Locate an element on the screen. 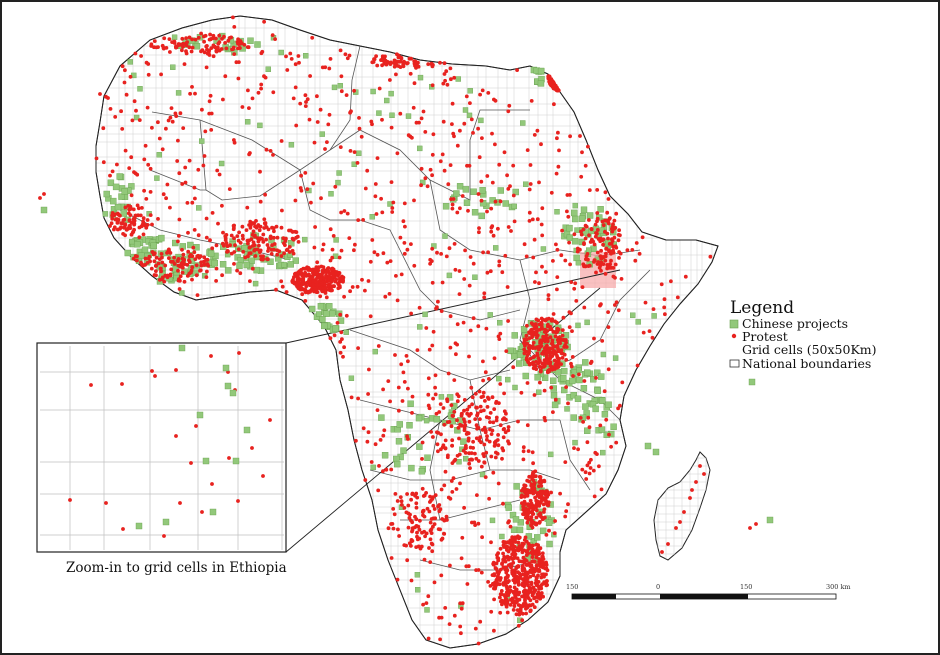 This screenshot has height=655, width=940. scale-label-150-left: 150 is located at coordinates (572, 587).